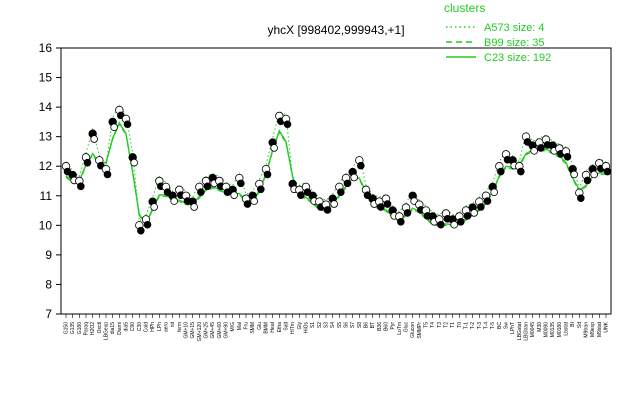 The image size is (640, 400). What do you see at coordinates (207, 330) in the screenshot?
I see `x-tick-label: GM+25` at bounding box center [207, 330].